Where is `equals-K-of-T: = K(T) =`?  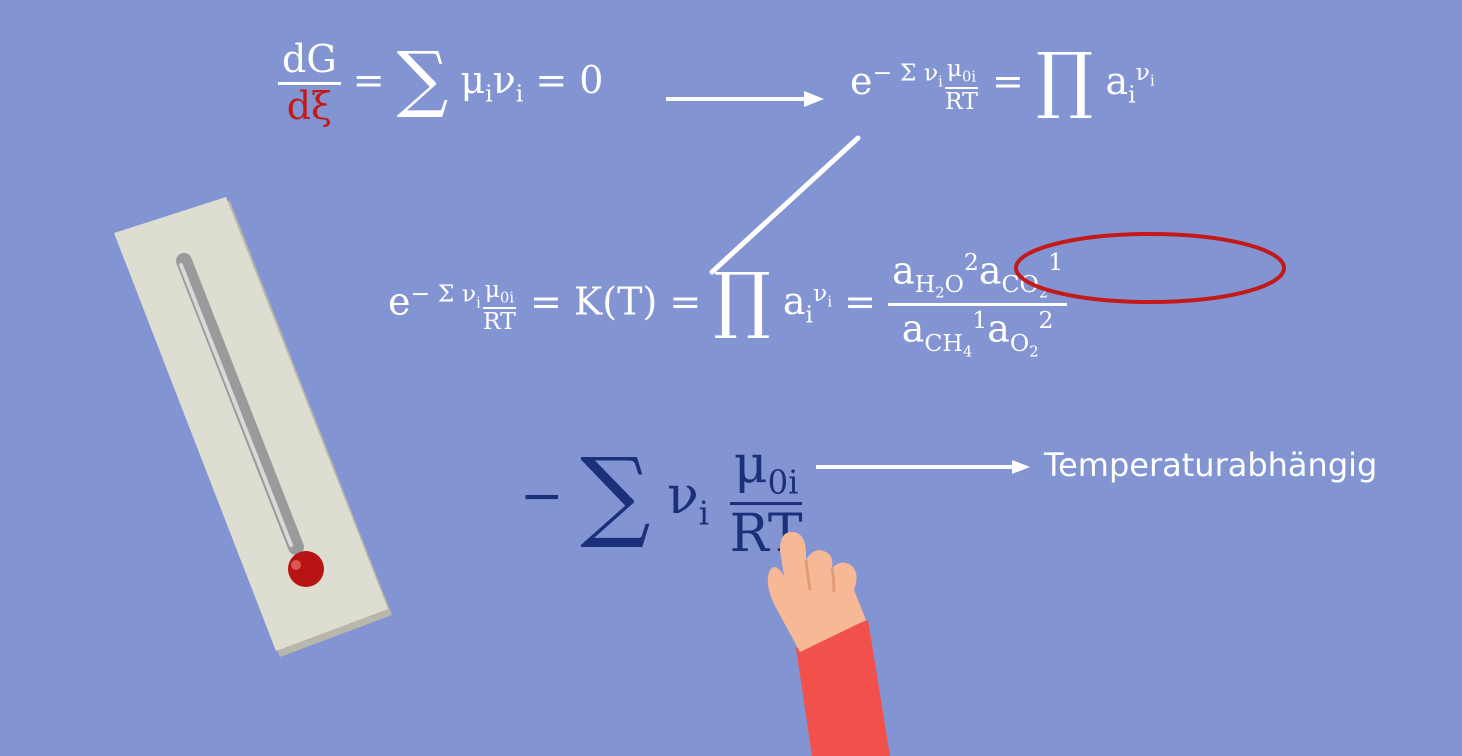 equals-K-of-T: = K(T) = is located at coordinates (615, 301).